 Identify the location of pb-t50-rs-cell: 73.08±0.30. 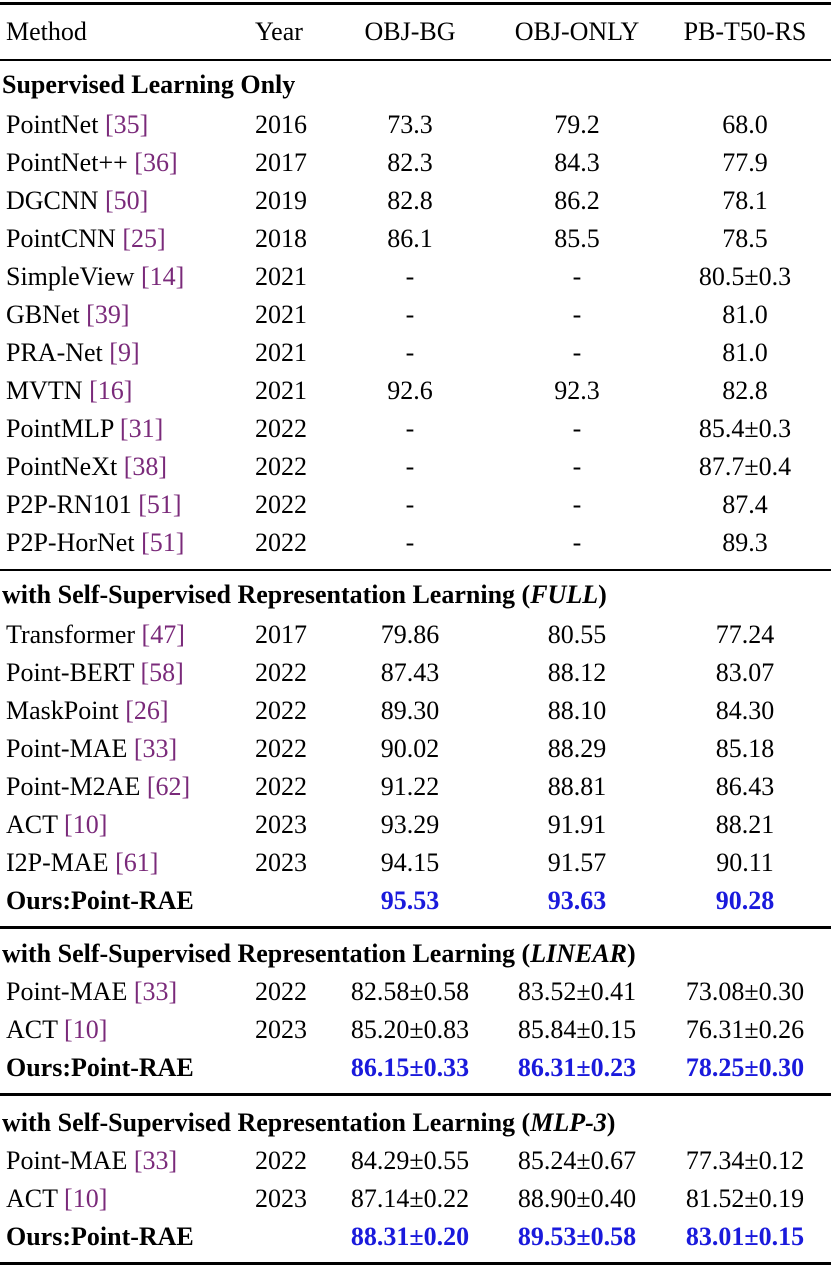
(745, 991).